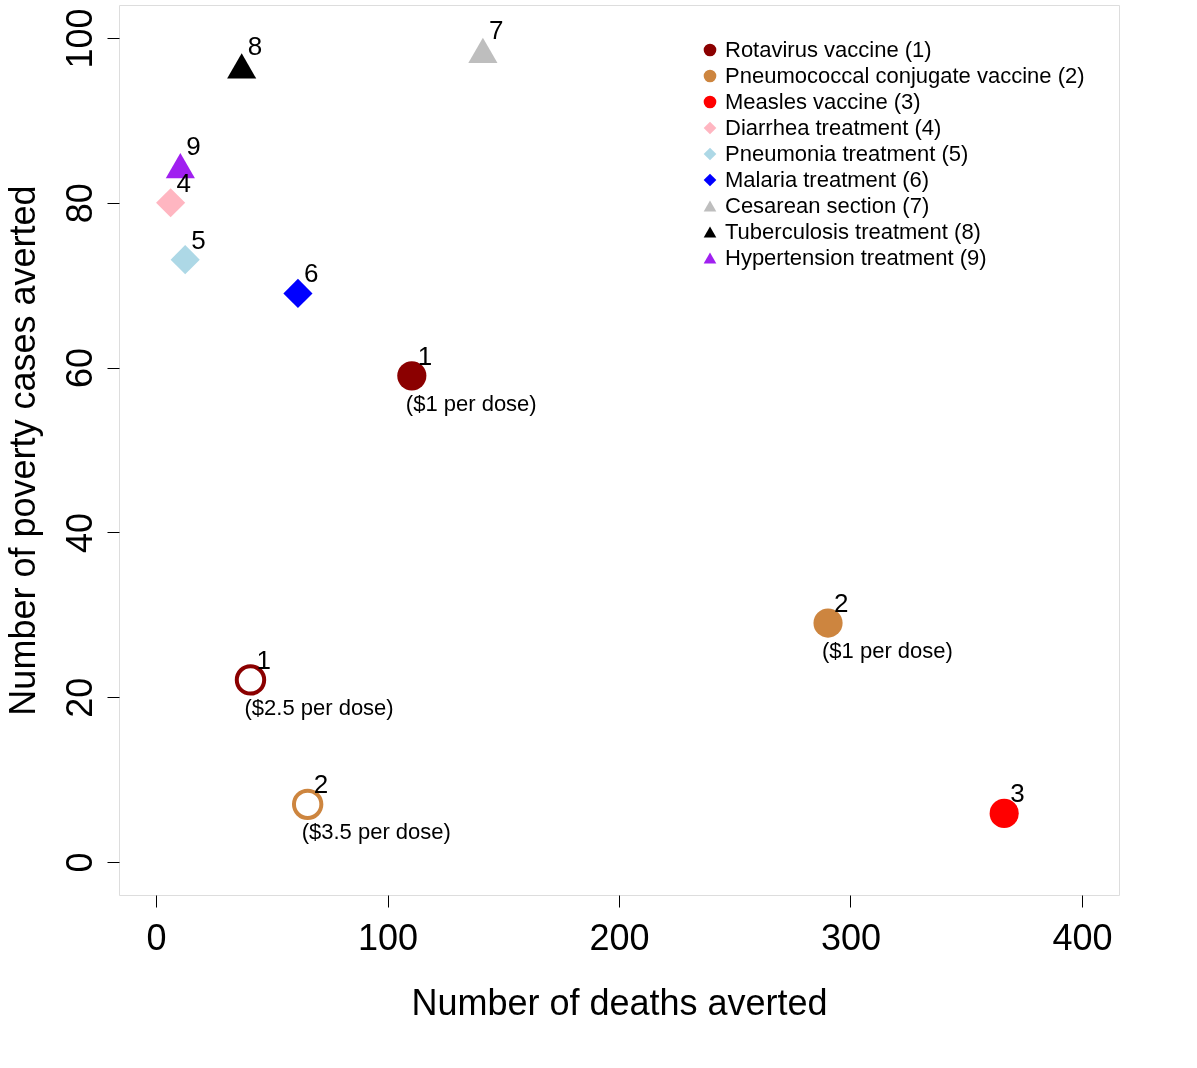  I want to click on legend-label: Cesarean section (7), so click(827, 205).